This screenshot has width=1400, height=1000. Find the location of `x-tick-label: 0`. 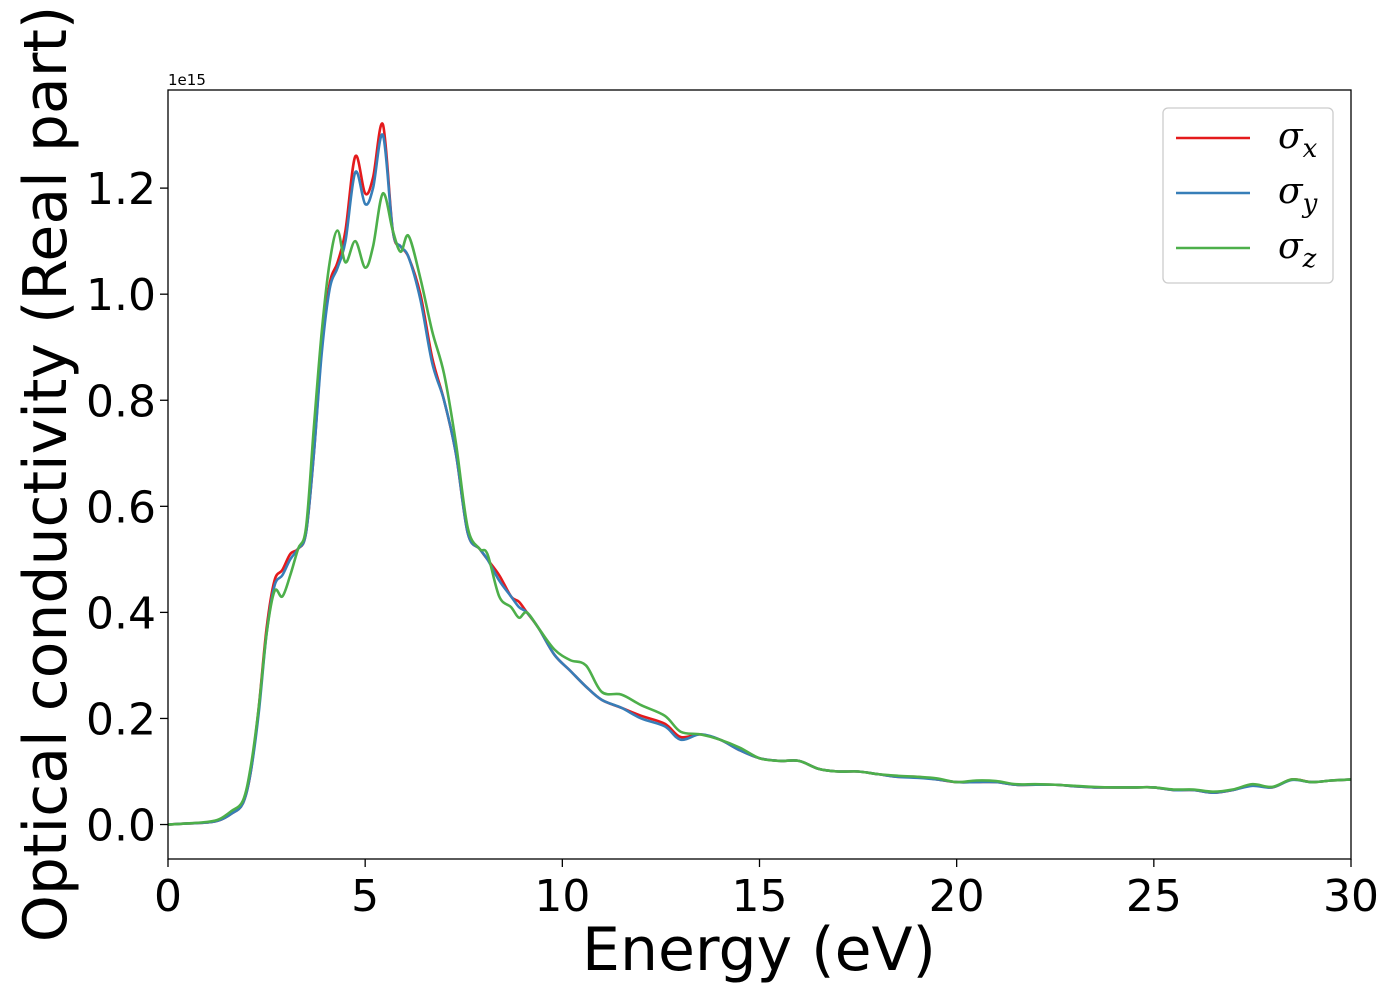

x-tick-label: 0 is located at coordinates (168, 896).